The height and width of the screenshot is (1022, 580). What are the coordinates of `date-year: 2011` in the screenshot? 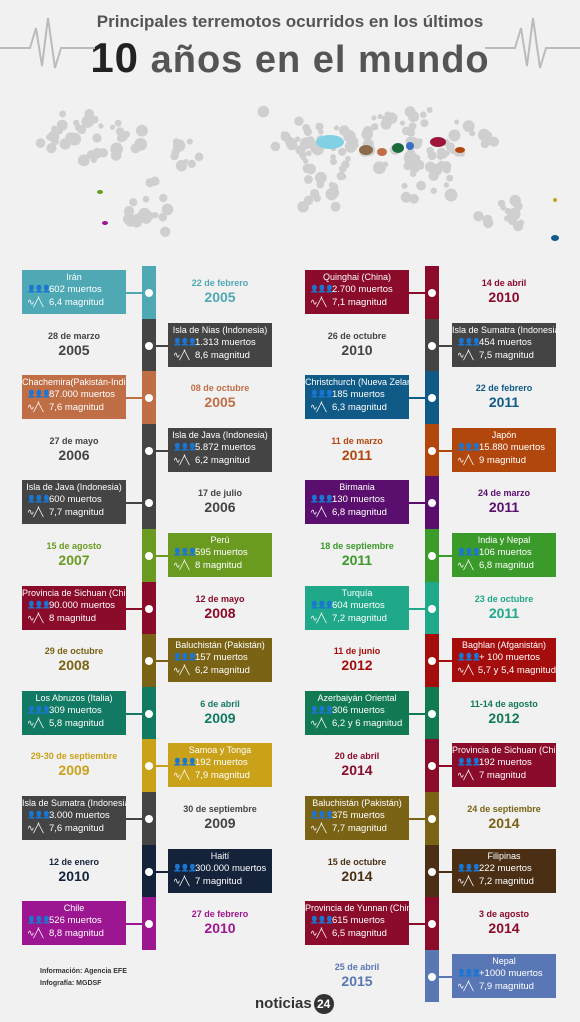 It's located at (504, 612).